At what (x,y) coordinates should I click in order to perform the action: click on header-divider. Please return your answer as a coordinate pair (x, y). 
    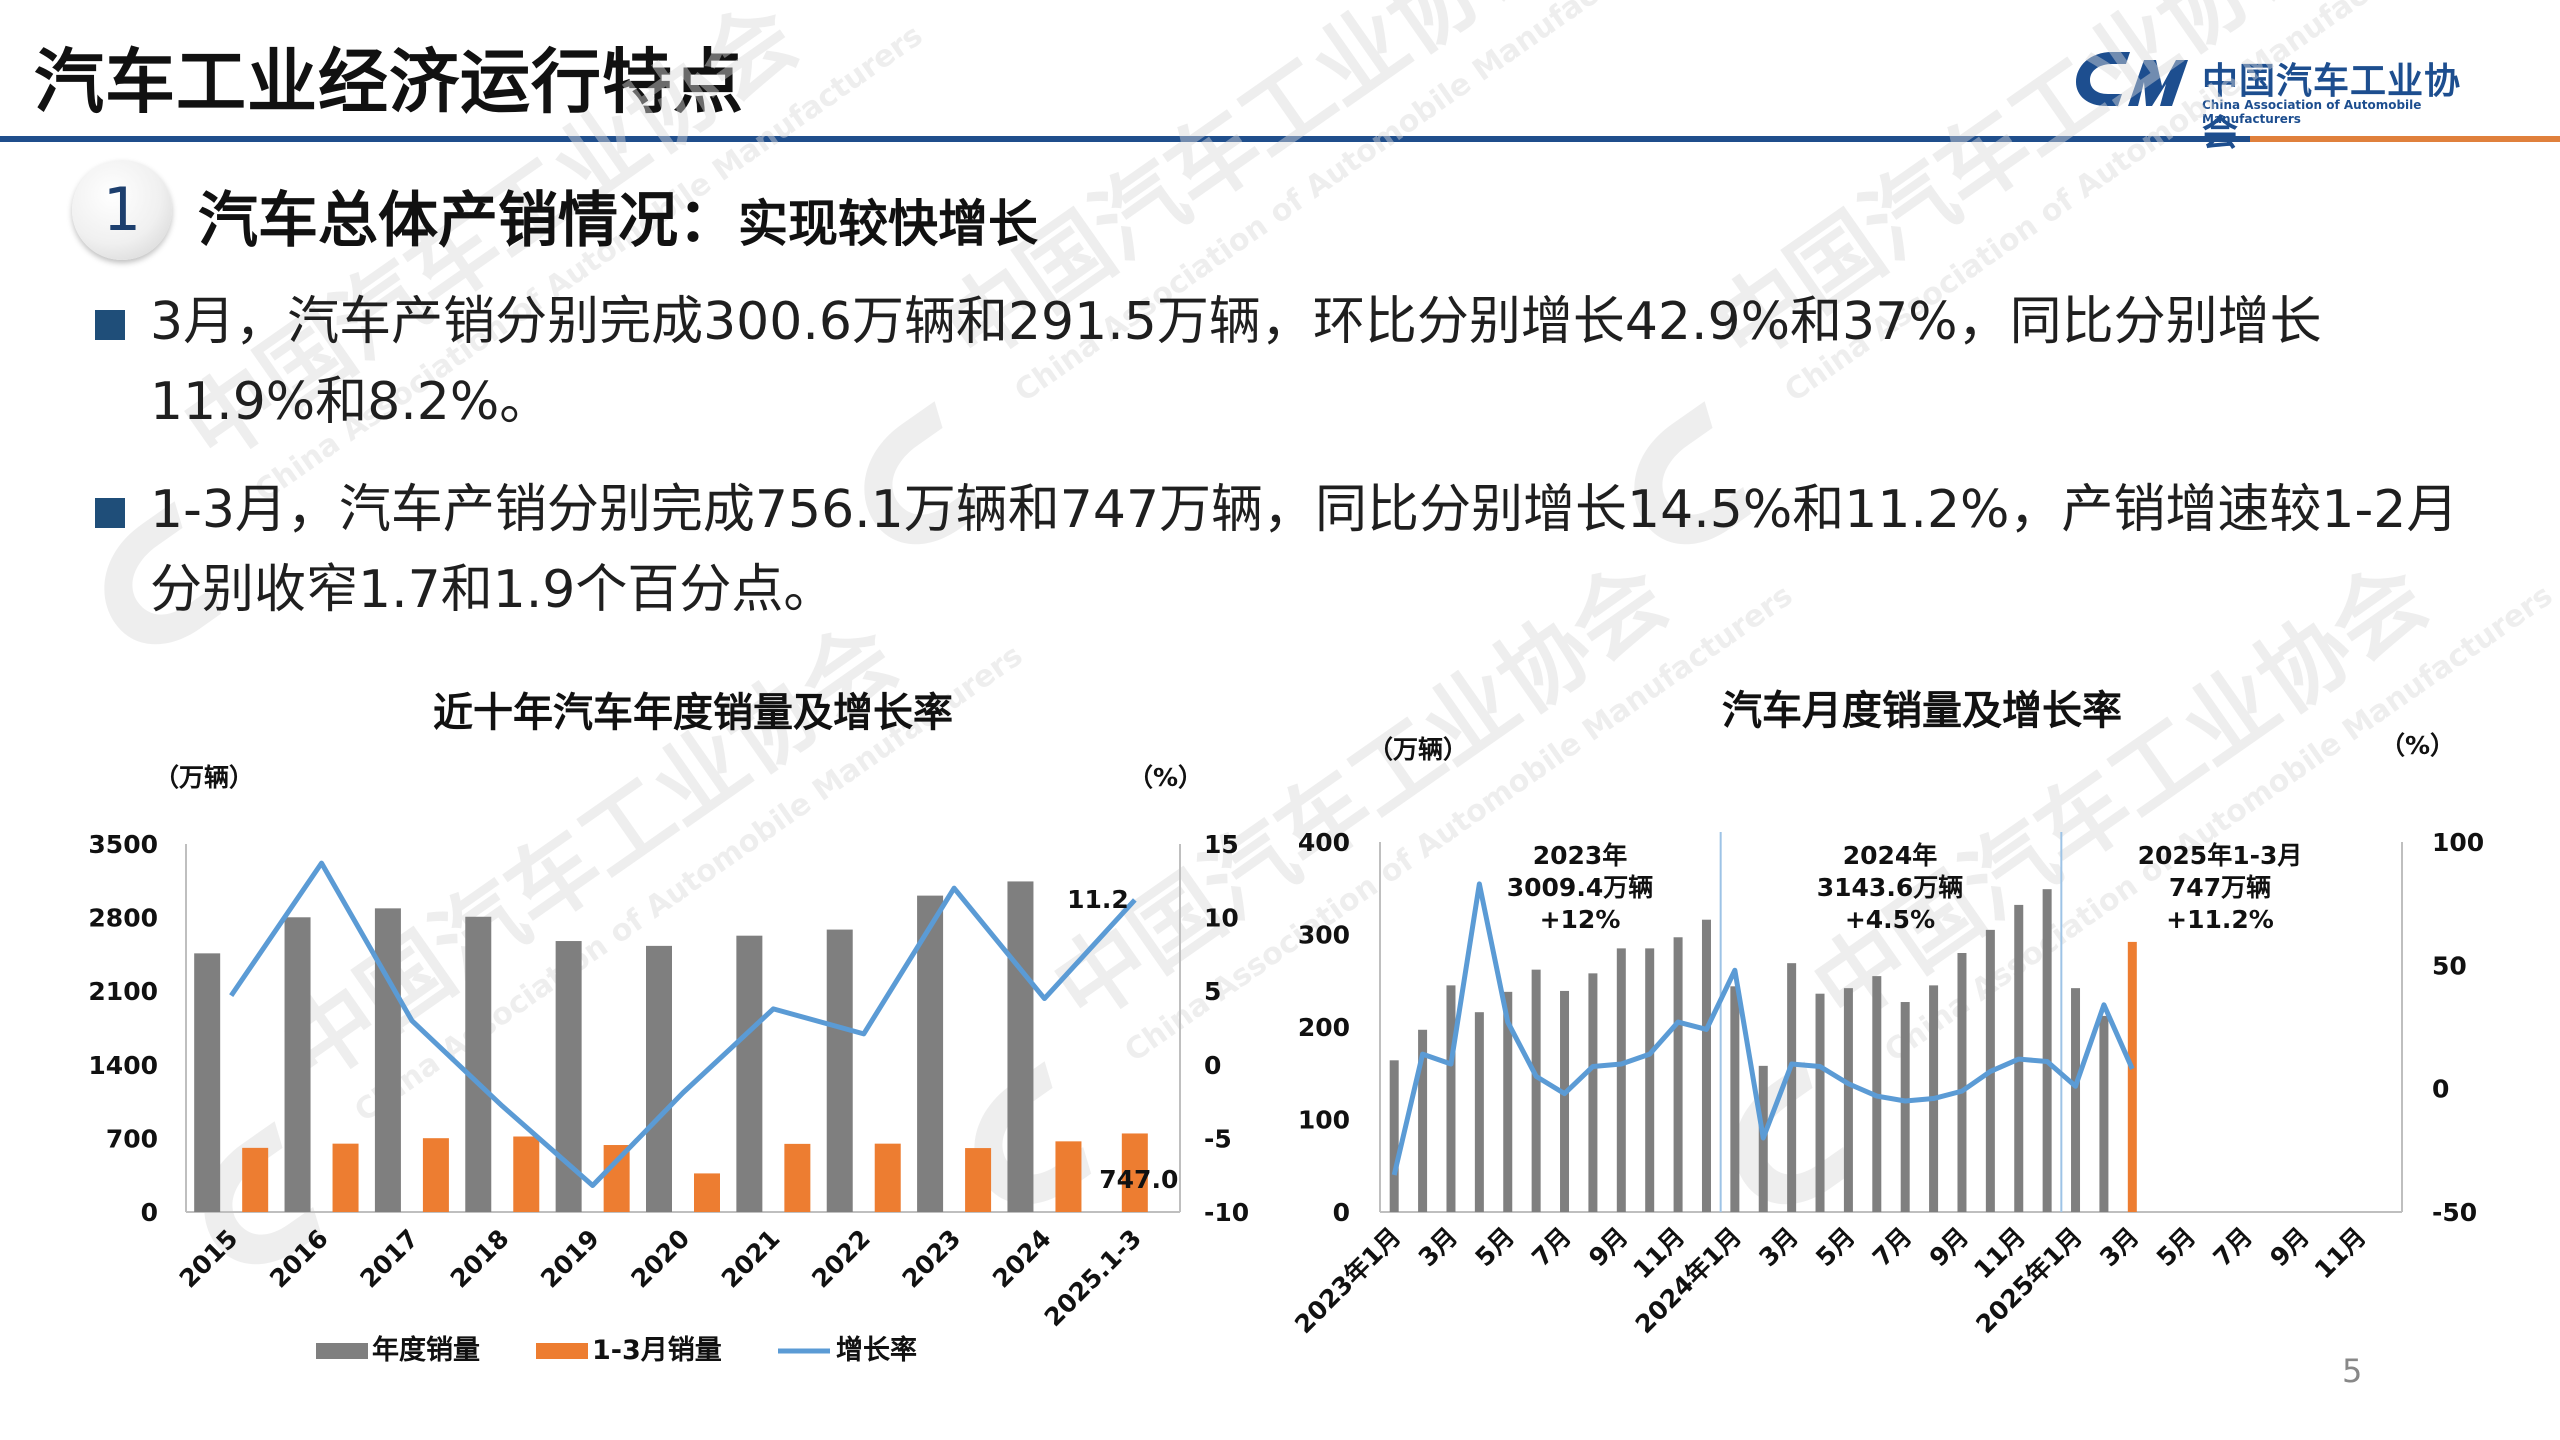
    Looking at the image, I should click on (1280, 139).